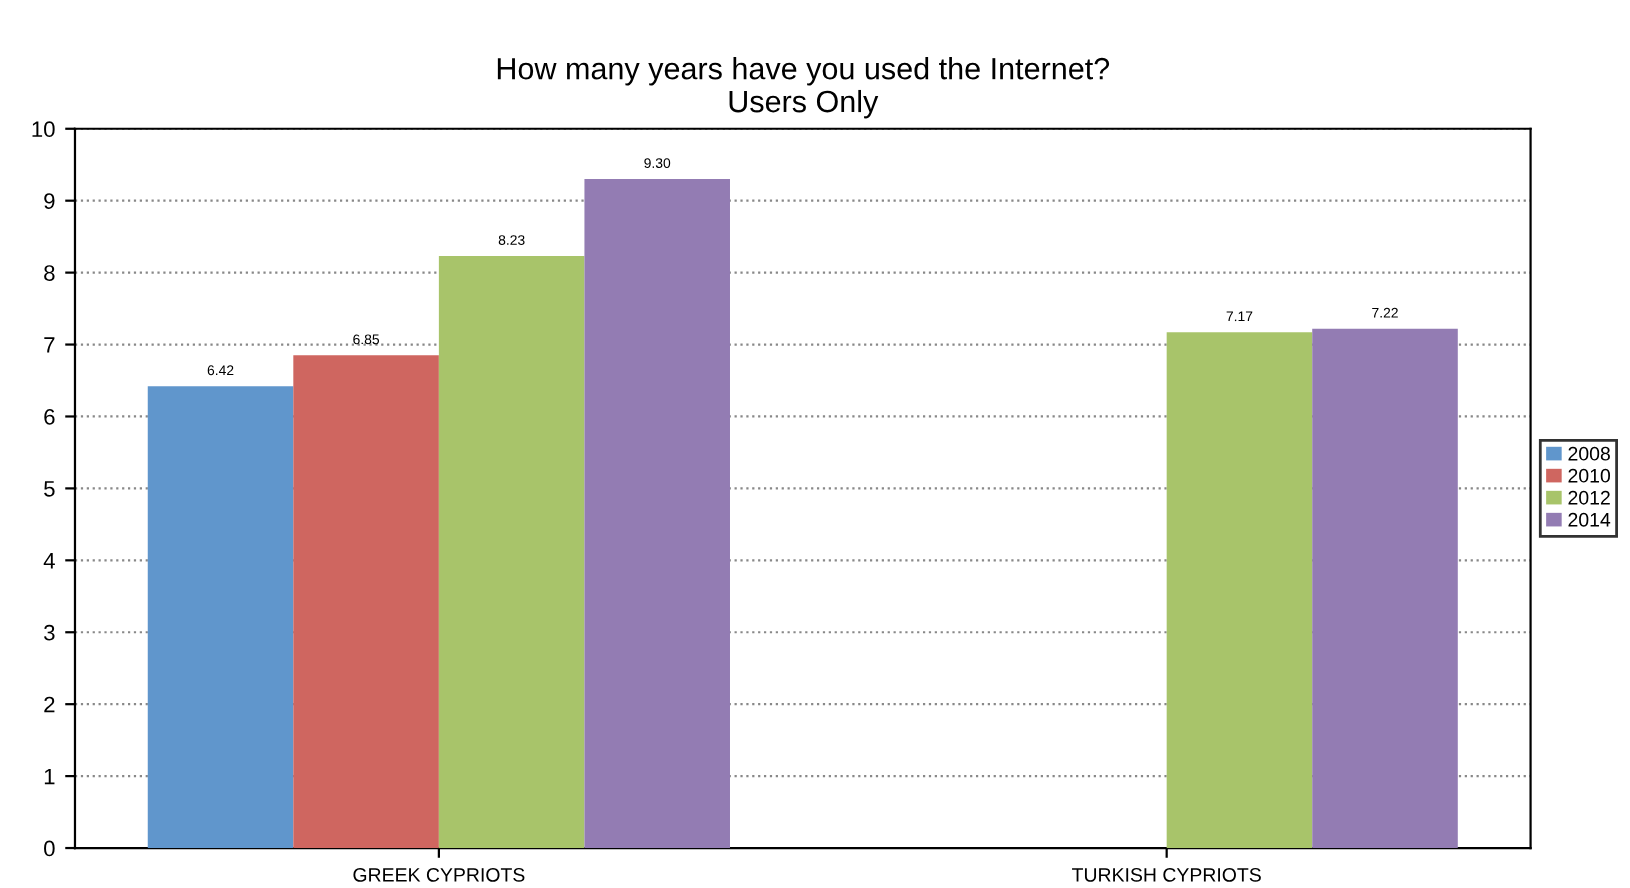 The height and width of the screenshot is (888, 1630). I want to click on y-tick-label: 2, so click(49, 704).